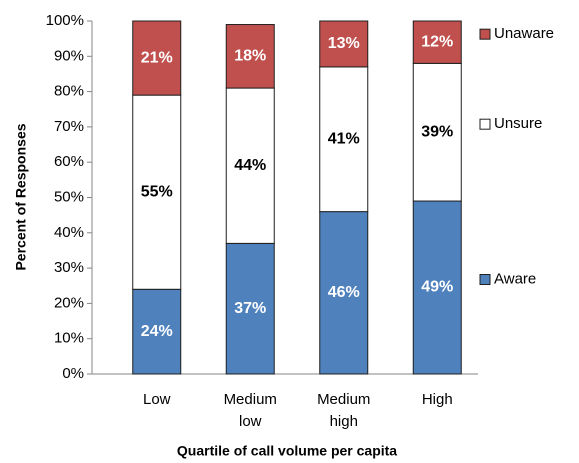 The height and width of the screenshot is (463, 579). I want to click on y-tick-label: 30%, so click(69, 267).